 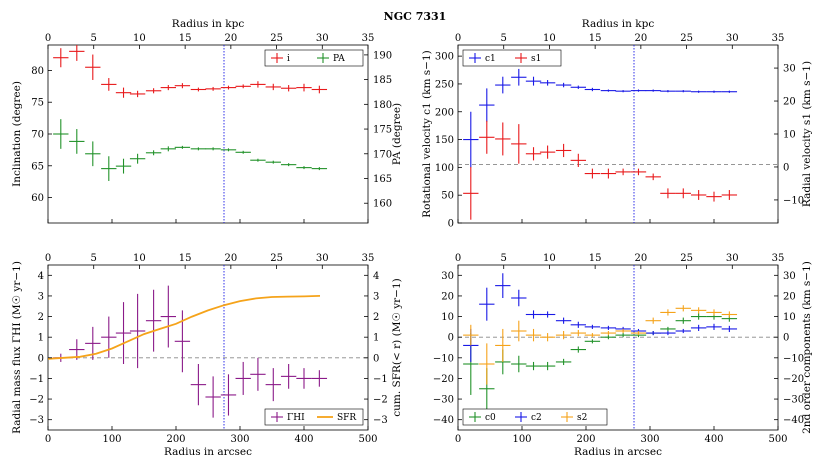 I want to click on legend-entry: ΓHI, so click(x=288, y=417).